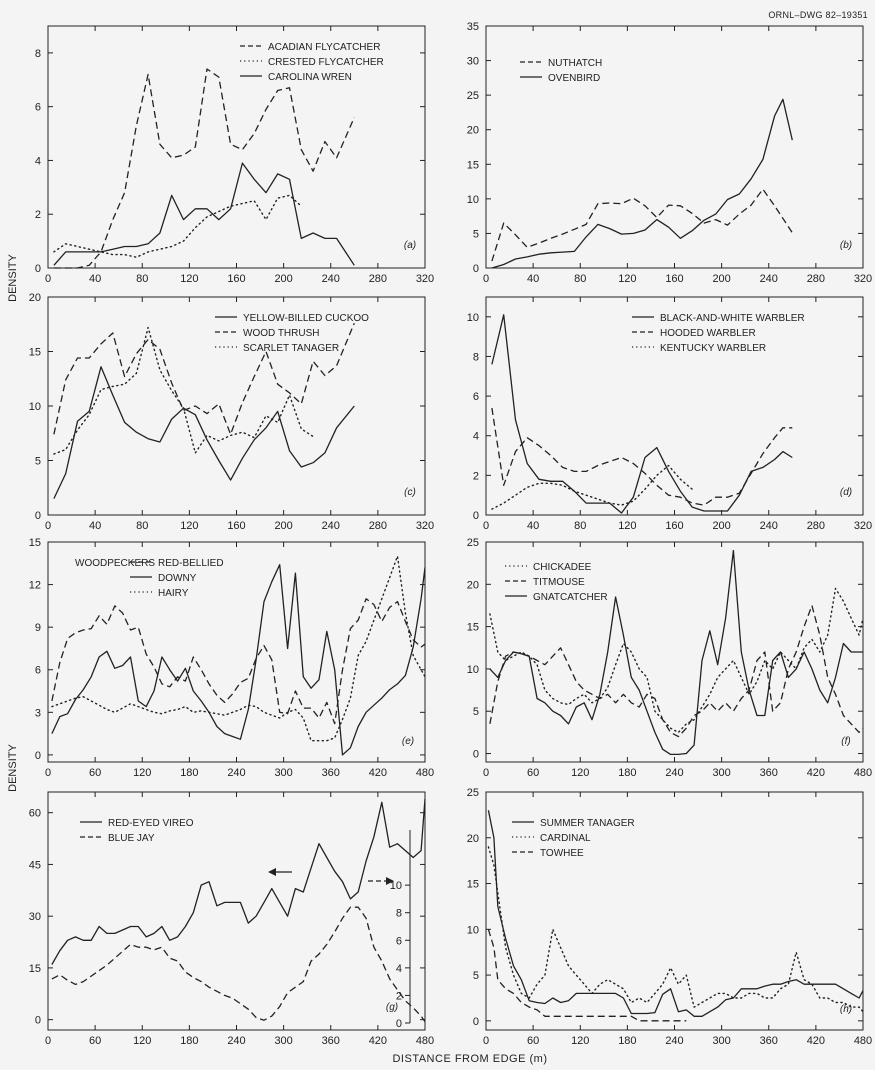 This screenshot has height=1070, width=875. What do you see at coordinates (177, 578) in the screenshot?
I see `legend-entry-label: DOWNY` at bounding box center [177, 578].